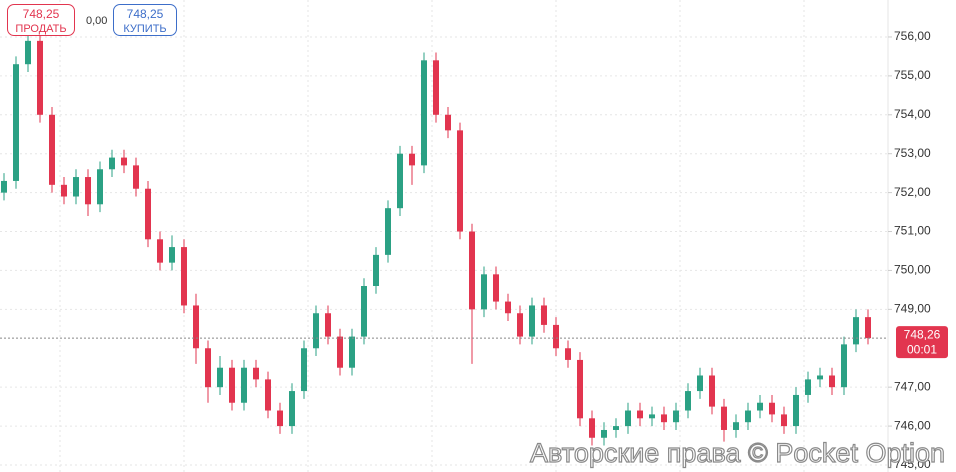  I want to click on sell-button: 748,25 ПРОДАТЬ, so click(41, 20).